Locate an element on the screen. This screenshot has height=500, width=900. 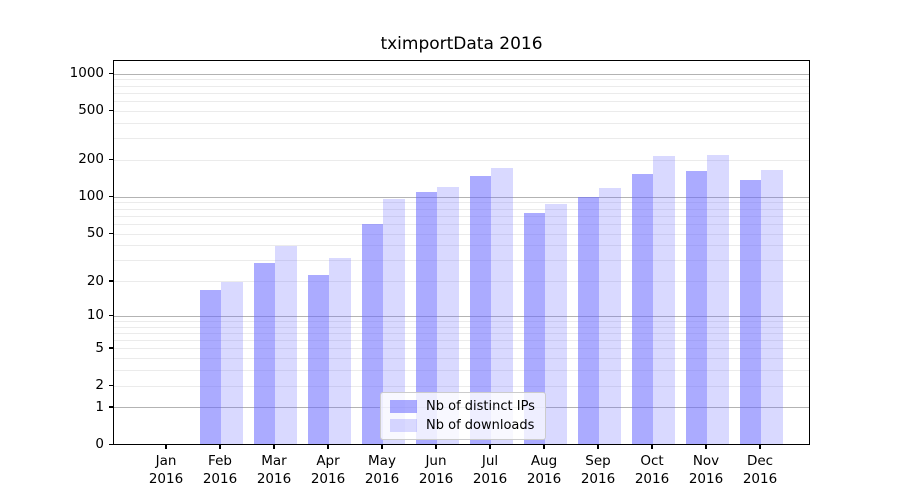
bar-downloads-jul is located at coordinates (502, 305).